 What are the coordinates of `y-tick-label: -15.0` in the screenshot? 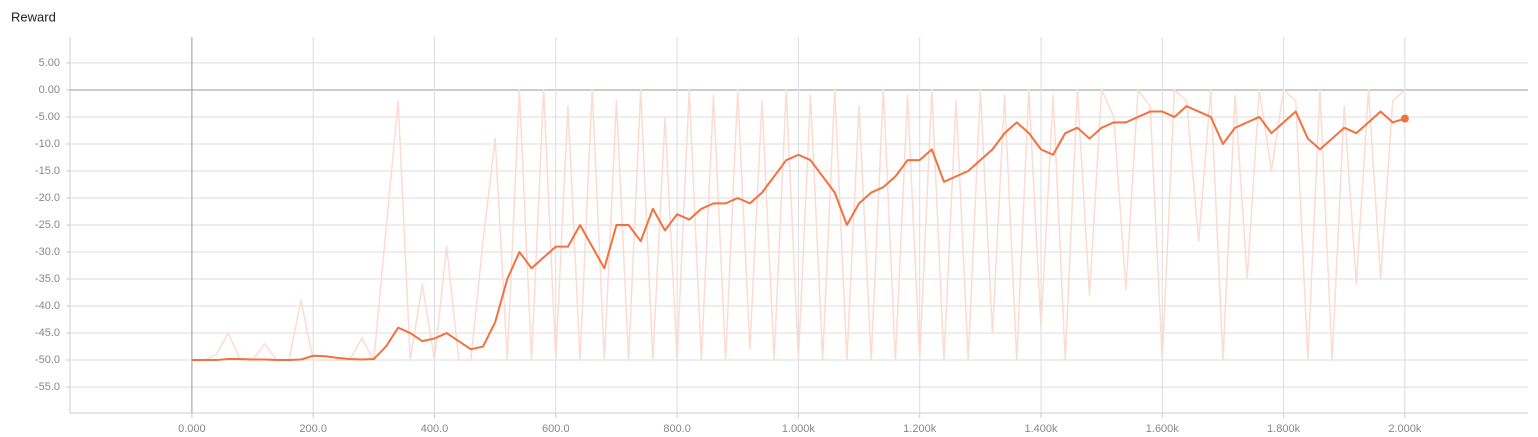 It's located at (47, 171).